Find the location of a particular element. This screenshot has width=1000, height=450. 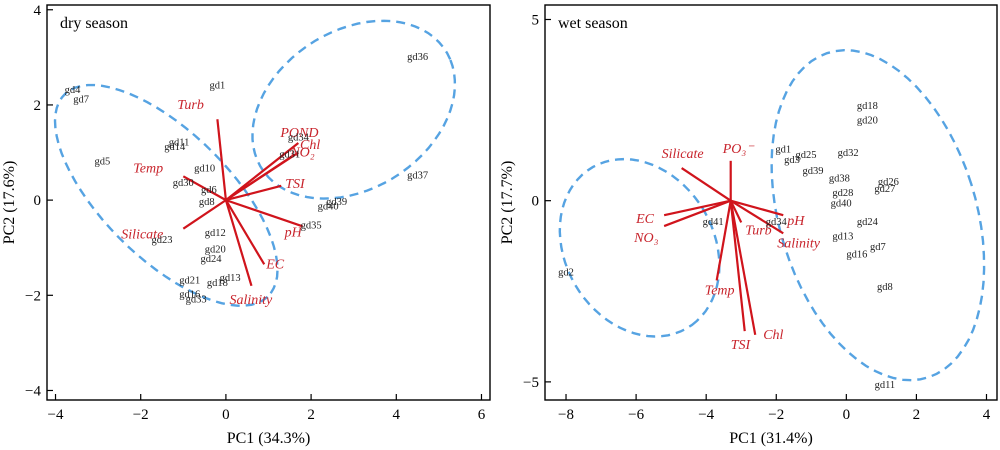

point-label-gd4: gd4 is located at coordinates (73, 90).